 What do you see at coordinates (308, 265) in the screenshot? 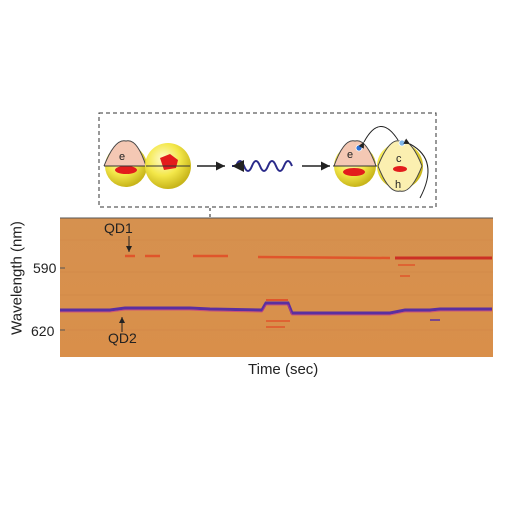
I see `qd1-trace` at bounding box center [308, 265].